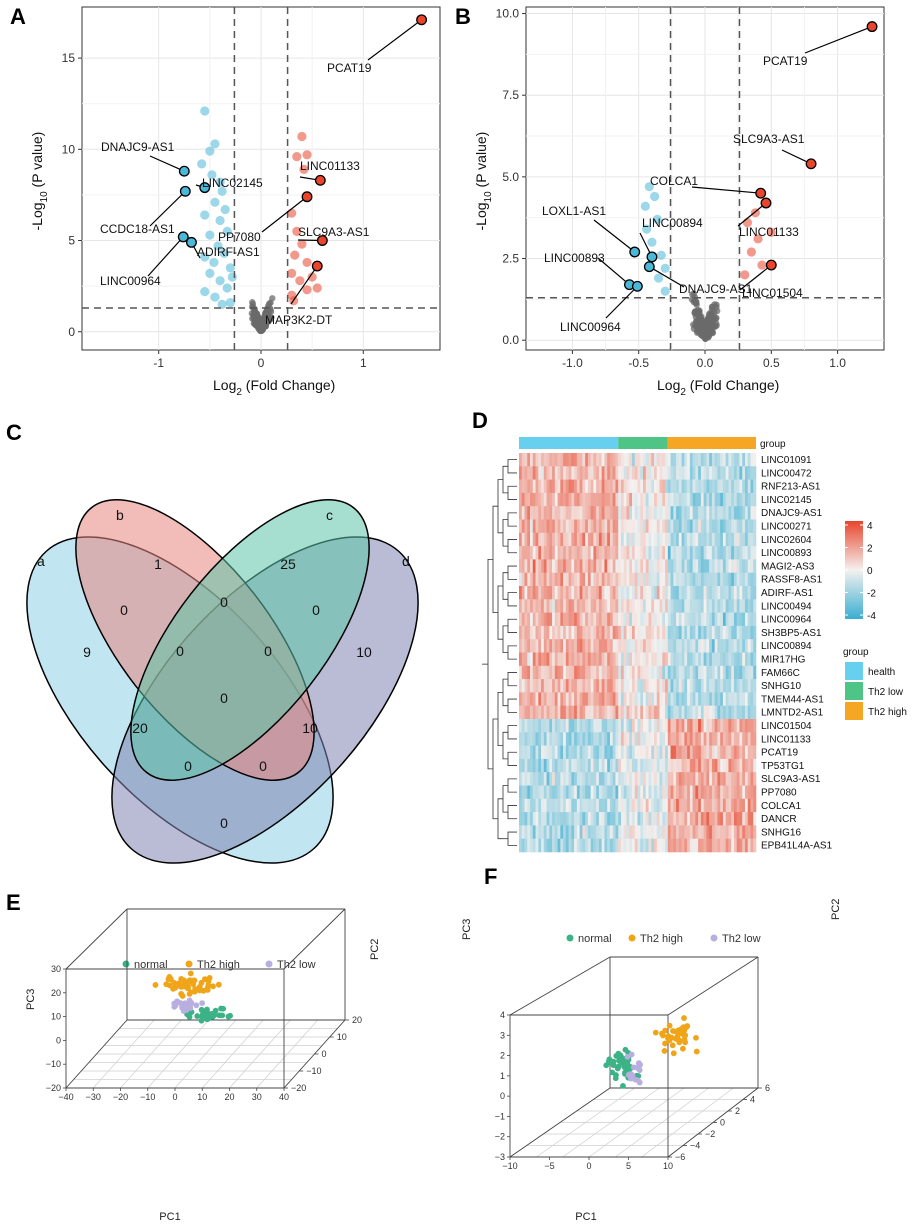  Describe the element at coordinates (58, 1040) in the screenshot. I see `z-tick-label: 0` at that location.